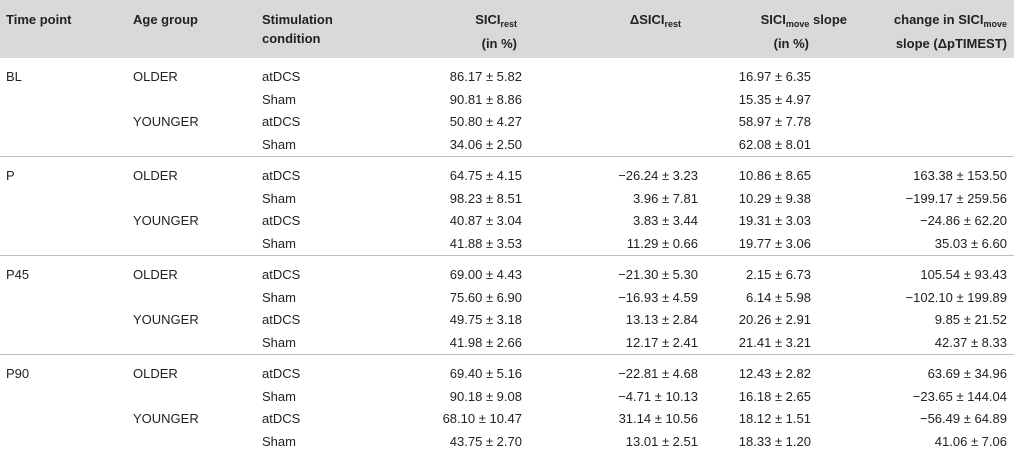  What do you see at coordinates (66, 29) in the screenshot?
I see `header-time-point: Time point` at bounding box center [66, 29].